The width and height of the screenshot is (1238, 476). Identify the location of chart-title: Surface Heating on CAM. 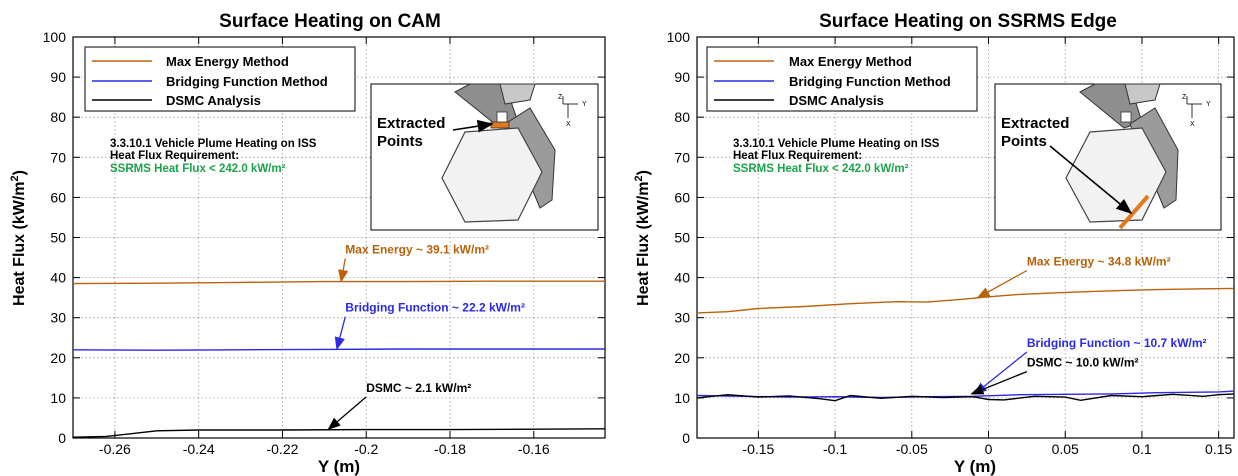
(330, 21).